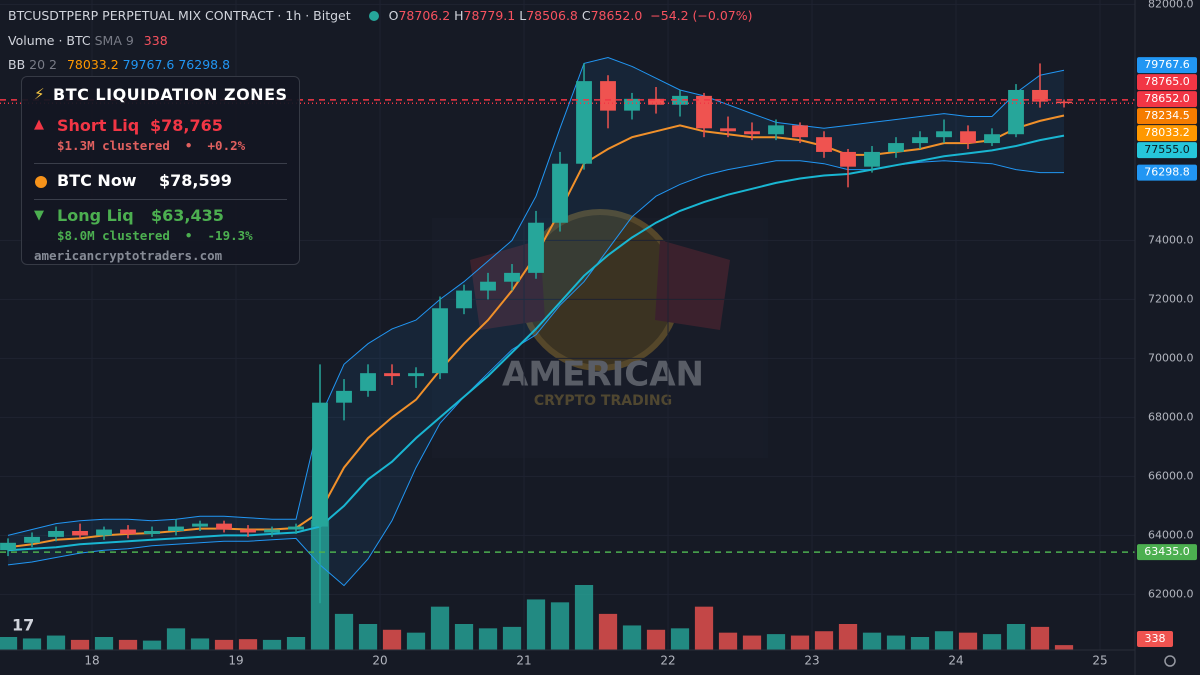 Image resolution: width=1200 pixels, height=675 pixels. I want to click on tv-logo: 17, so click(23, 625).